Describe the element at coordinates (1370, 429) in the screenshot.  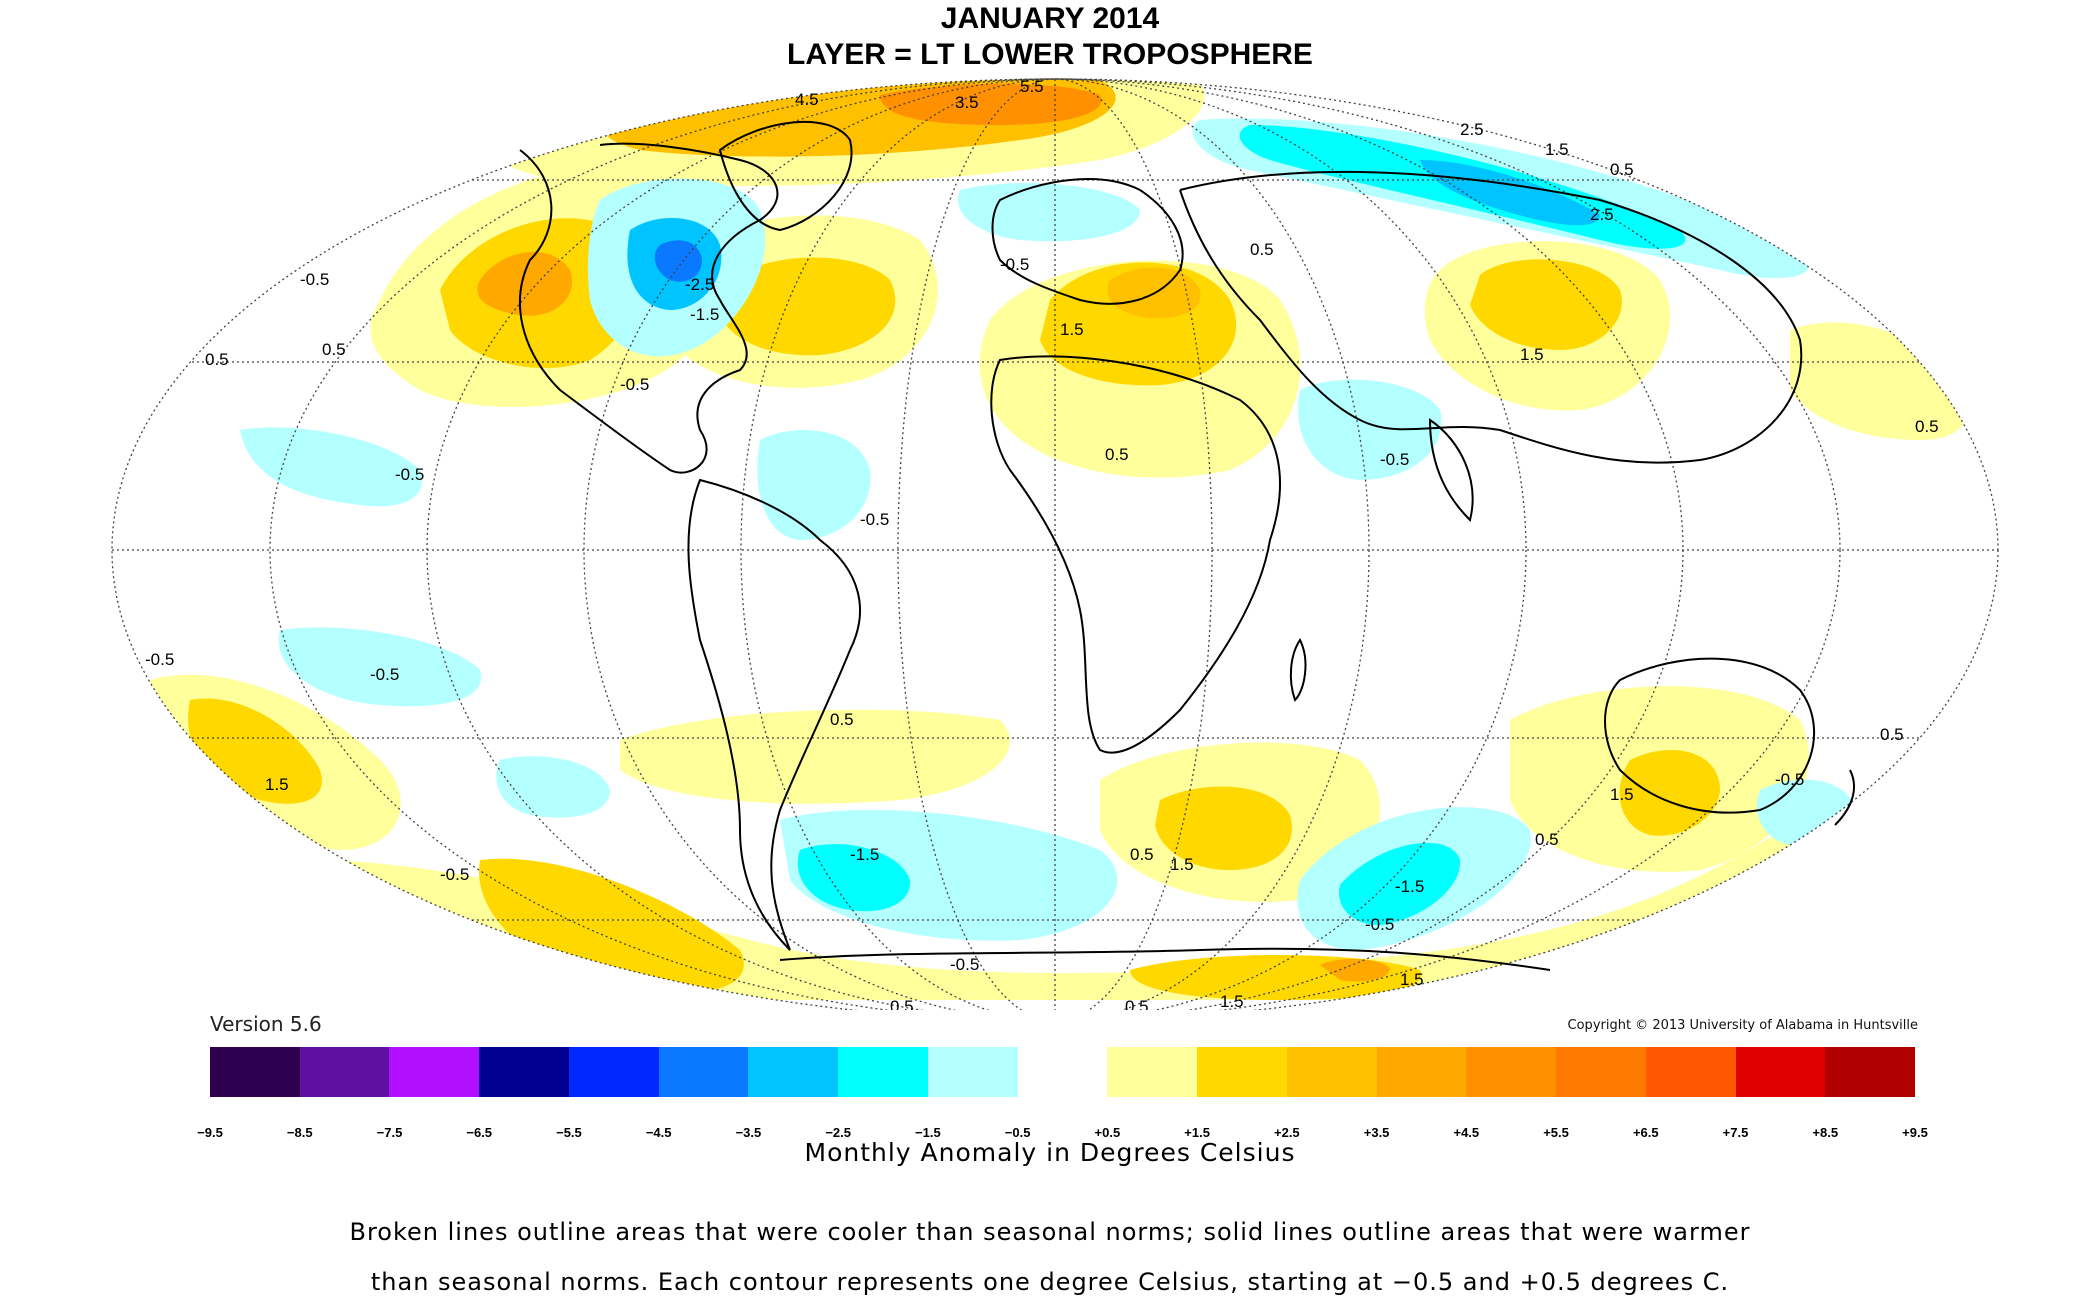
I see `cool-region-arabian` at that location.